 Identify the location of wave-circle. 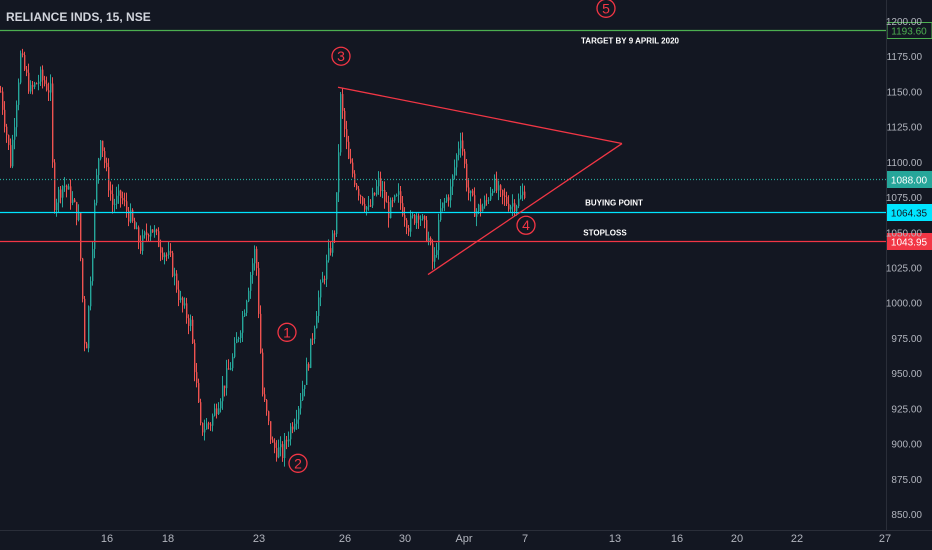
(341, 56).